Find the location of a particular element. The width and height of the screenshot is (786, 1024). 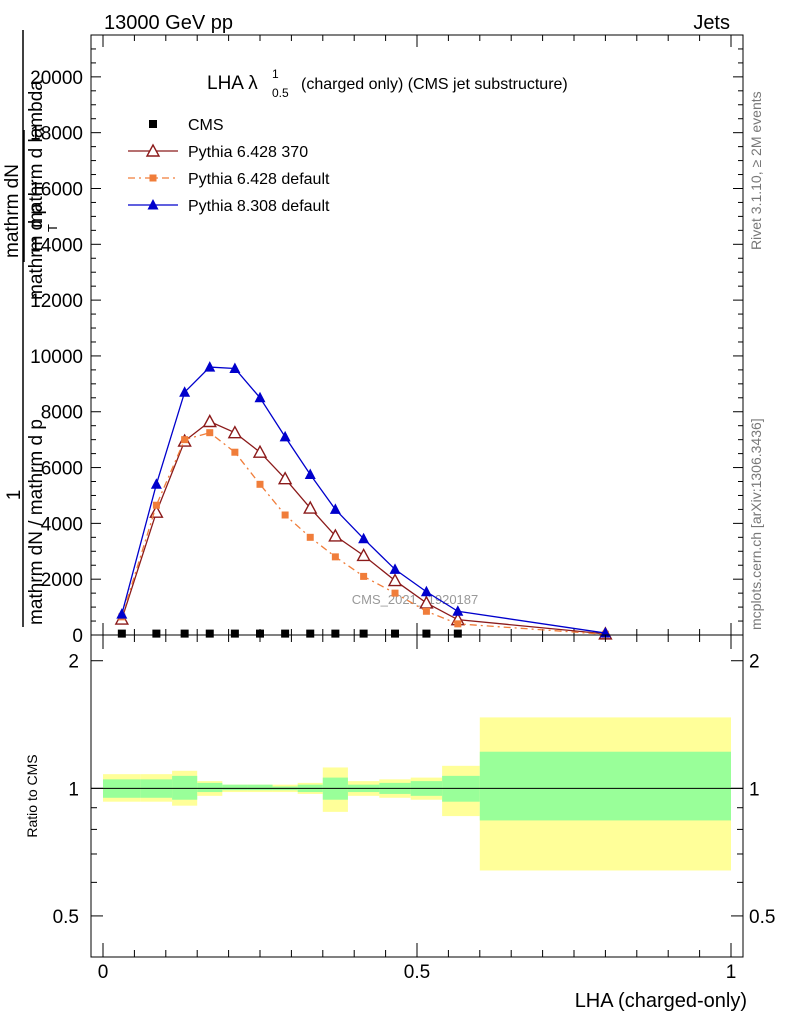

x-tick-labels: 0 0.5 1 is located at coordinates (417, 972).